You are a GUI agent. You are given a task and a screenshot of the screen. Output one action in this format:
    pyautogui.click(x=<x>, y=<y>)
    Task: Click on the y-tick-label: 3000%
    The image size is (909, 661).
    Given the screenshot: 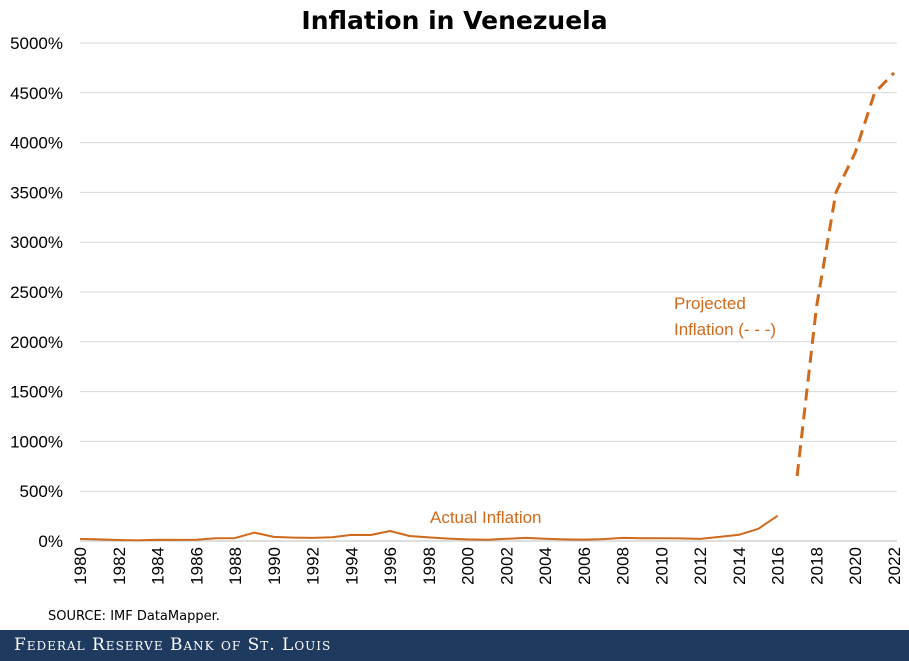 What is the action you would take?
    pyautogui.click(x=36, y=242)
    